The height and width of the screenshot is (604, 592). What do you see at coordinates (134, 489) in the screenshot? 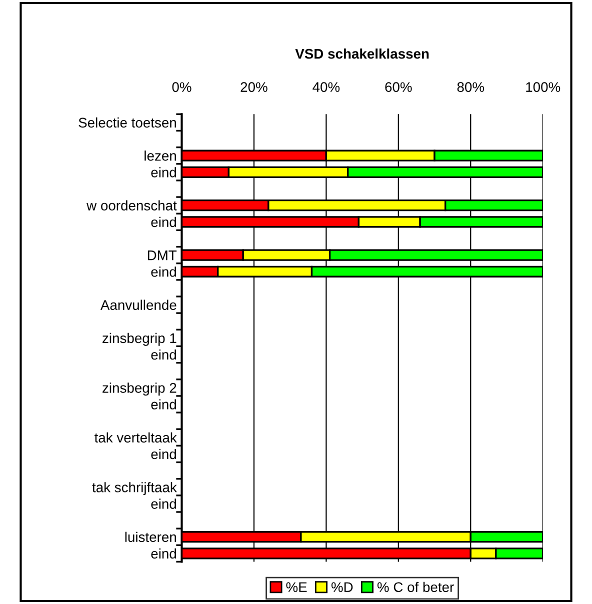
I see `y-tick-label: tak schrijftaak` at bounding box center [134, 489].